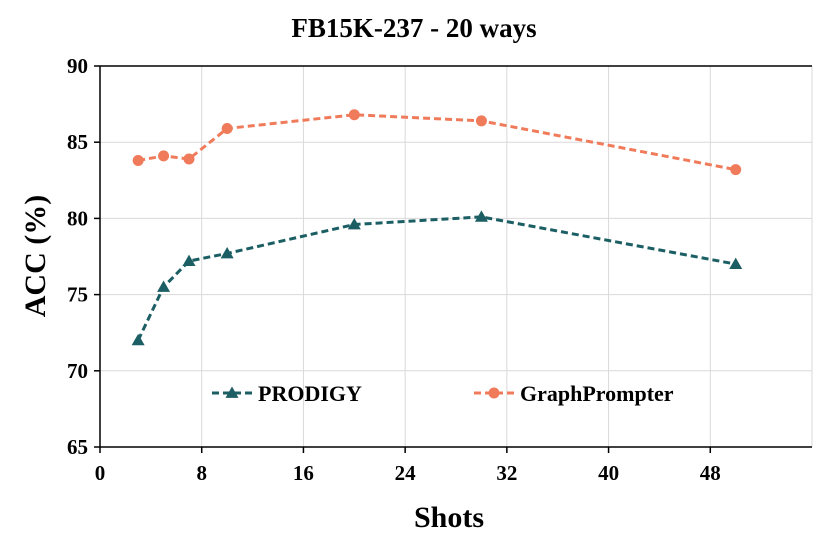 Image resolution: width=831 pixels, height=545 pixels. I want to click on legend-marker-graphprompter, so click(494, 393).